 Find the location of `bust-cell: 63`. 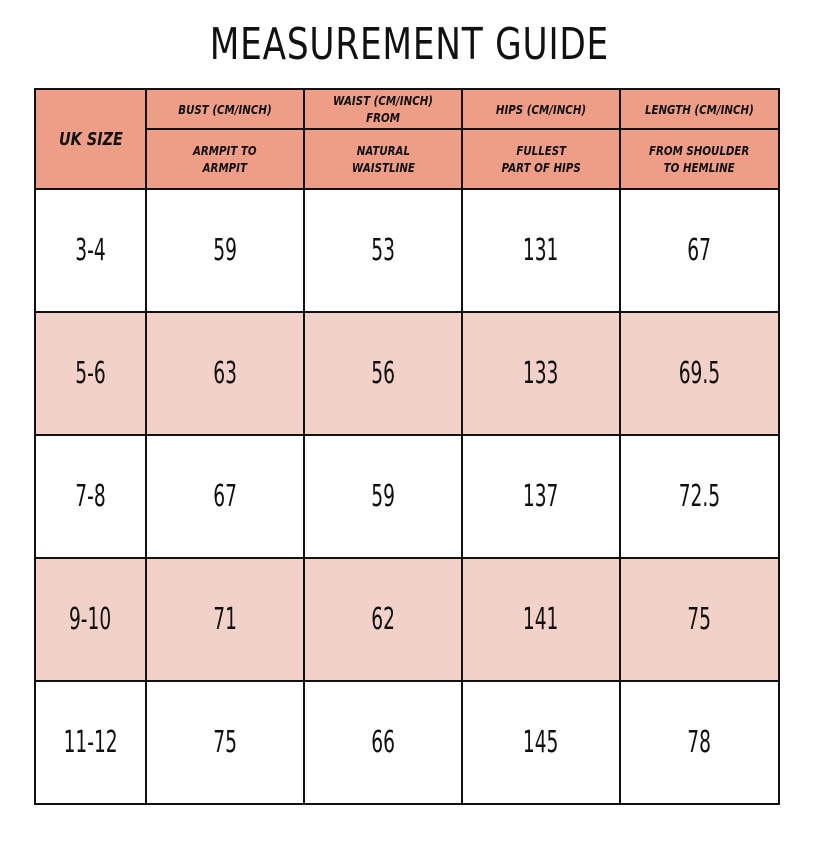

bust-cell: 63 is located at coordinates (225, 373).